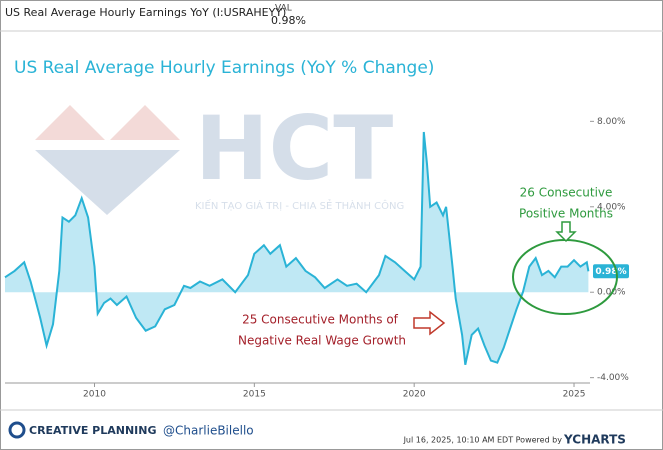 The height and width of the screenshot is (450, 663). What do you see at coordinates (294, 148) in the screenshot?
I see `watermark-logo: HCT` at bounding box center [294, 148].